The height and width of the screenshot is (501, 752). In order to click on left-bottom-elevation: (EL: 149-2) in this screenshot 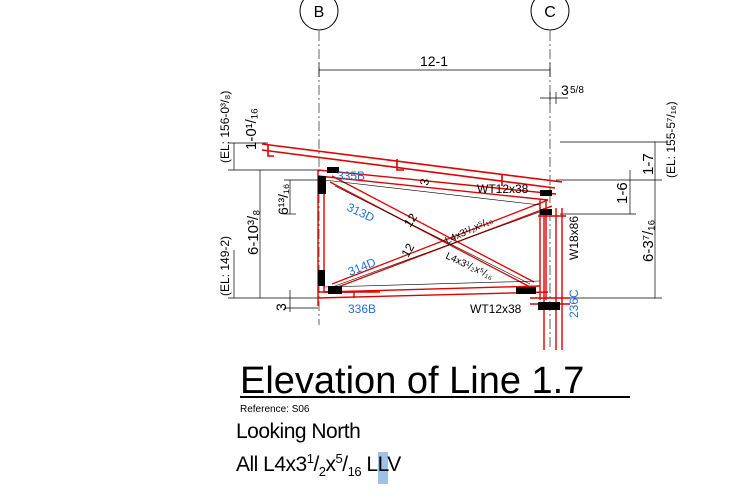, I will do `click(225, 266)`.